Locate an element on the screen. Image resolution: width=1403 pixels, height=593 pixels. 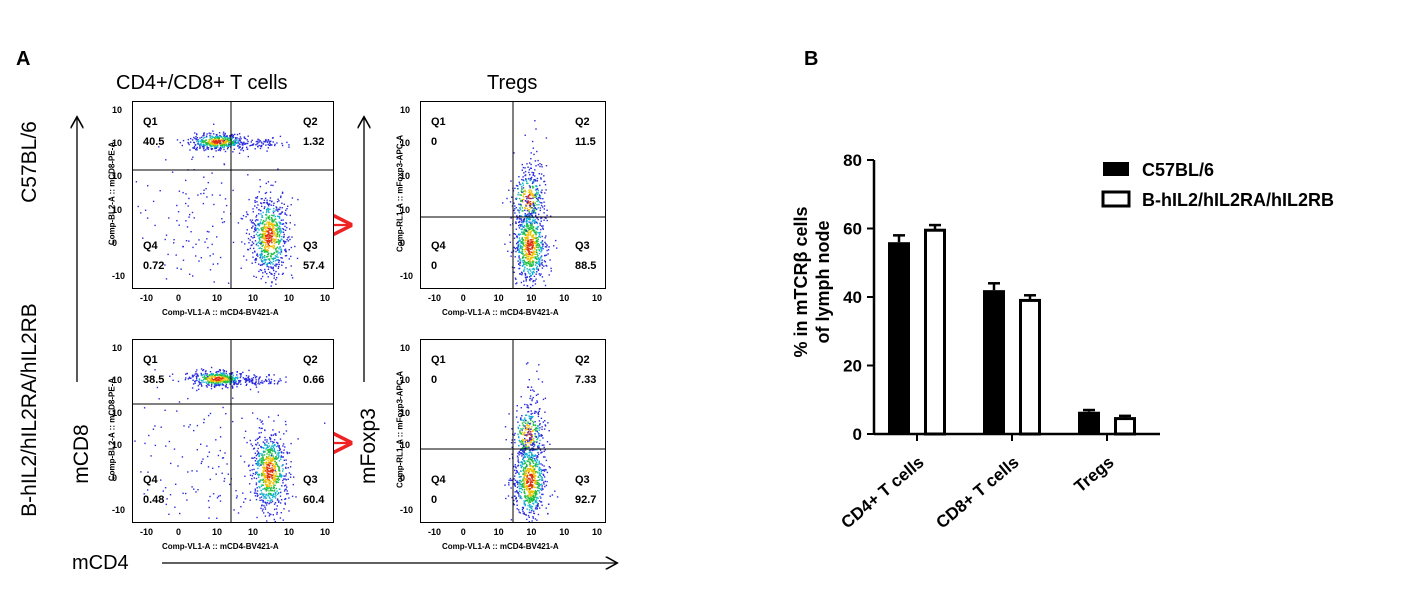
x-channel-label: Comp-VL1-A :: mCD4-BV421-A is located at coordinates (220, 312).